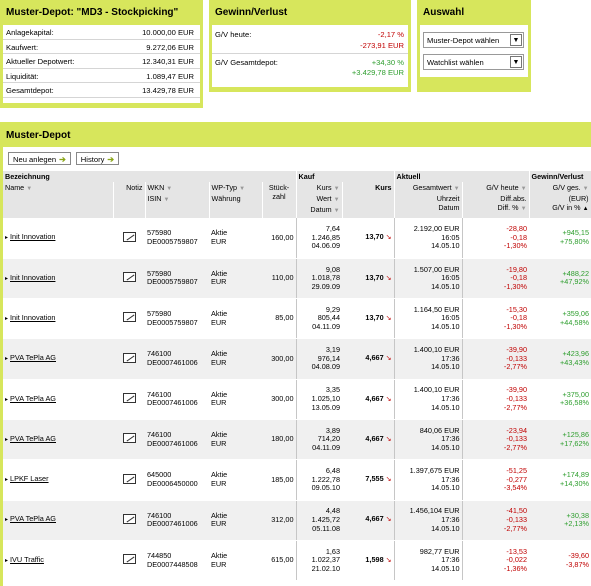 The image size is (591, 586). I want to click on col-kauf-kurs: Kurs ▼ Wert ▼ Datum ▼, so click(319, 200).